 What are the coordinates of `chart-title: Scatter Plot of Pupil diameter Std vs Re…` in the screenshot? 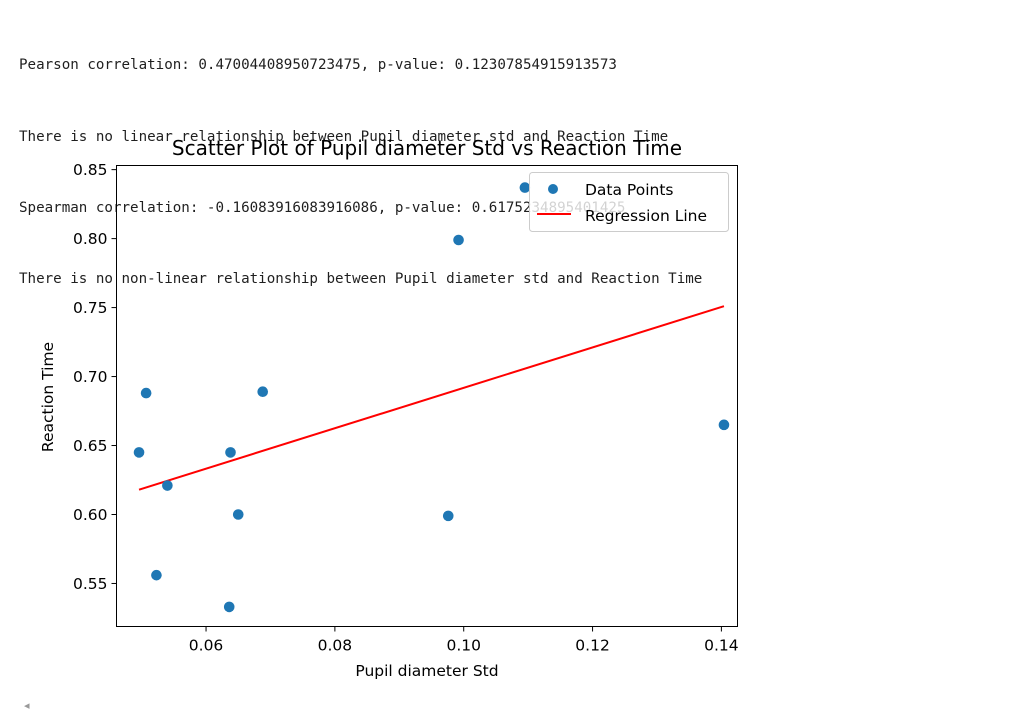 It's located at (427, 148).